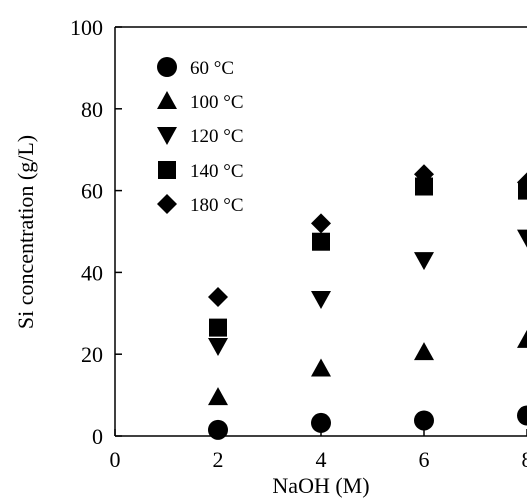  I want to click on x-axis-label: NaOH (M), so click(320, 485).